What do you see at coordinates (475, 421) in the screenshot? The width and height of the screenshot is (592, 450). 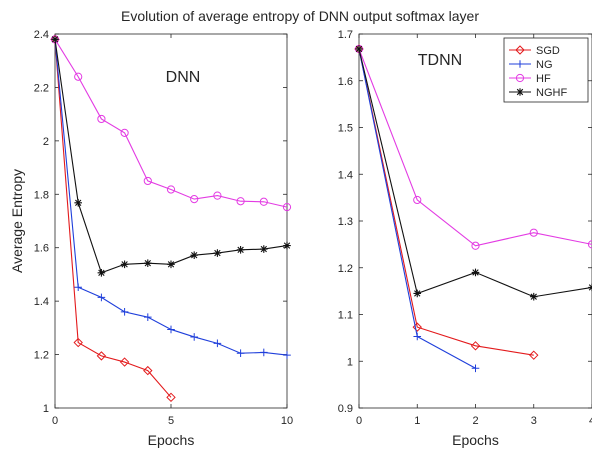 I see `x-tick-label: 2` at bounding box center [475, 421].